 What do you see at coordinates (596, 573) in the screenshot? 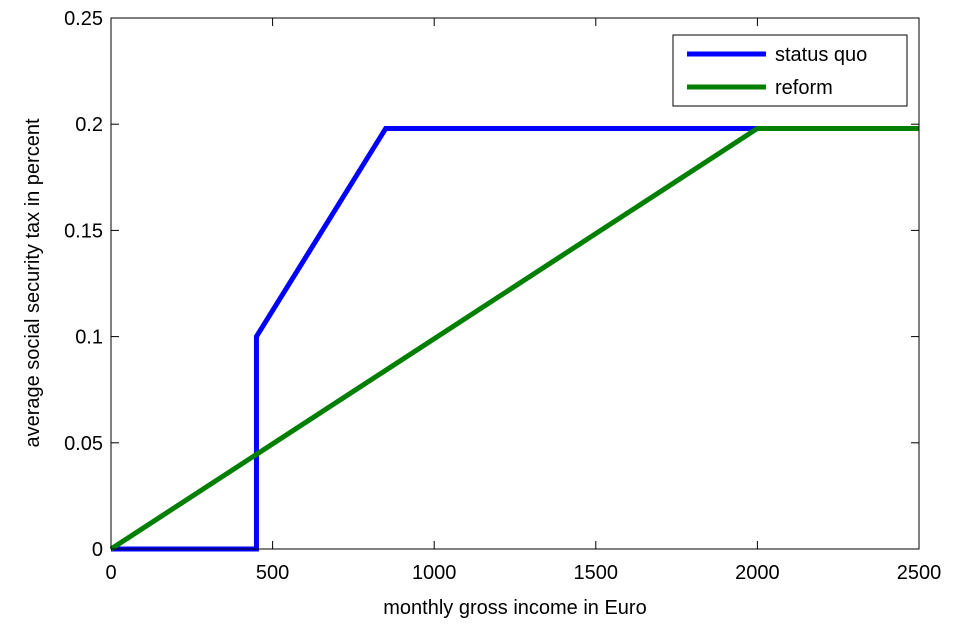
I see `x-tick-label: 1500` at bounding box center [596, 573].